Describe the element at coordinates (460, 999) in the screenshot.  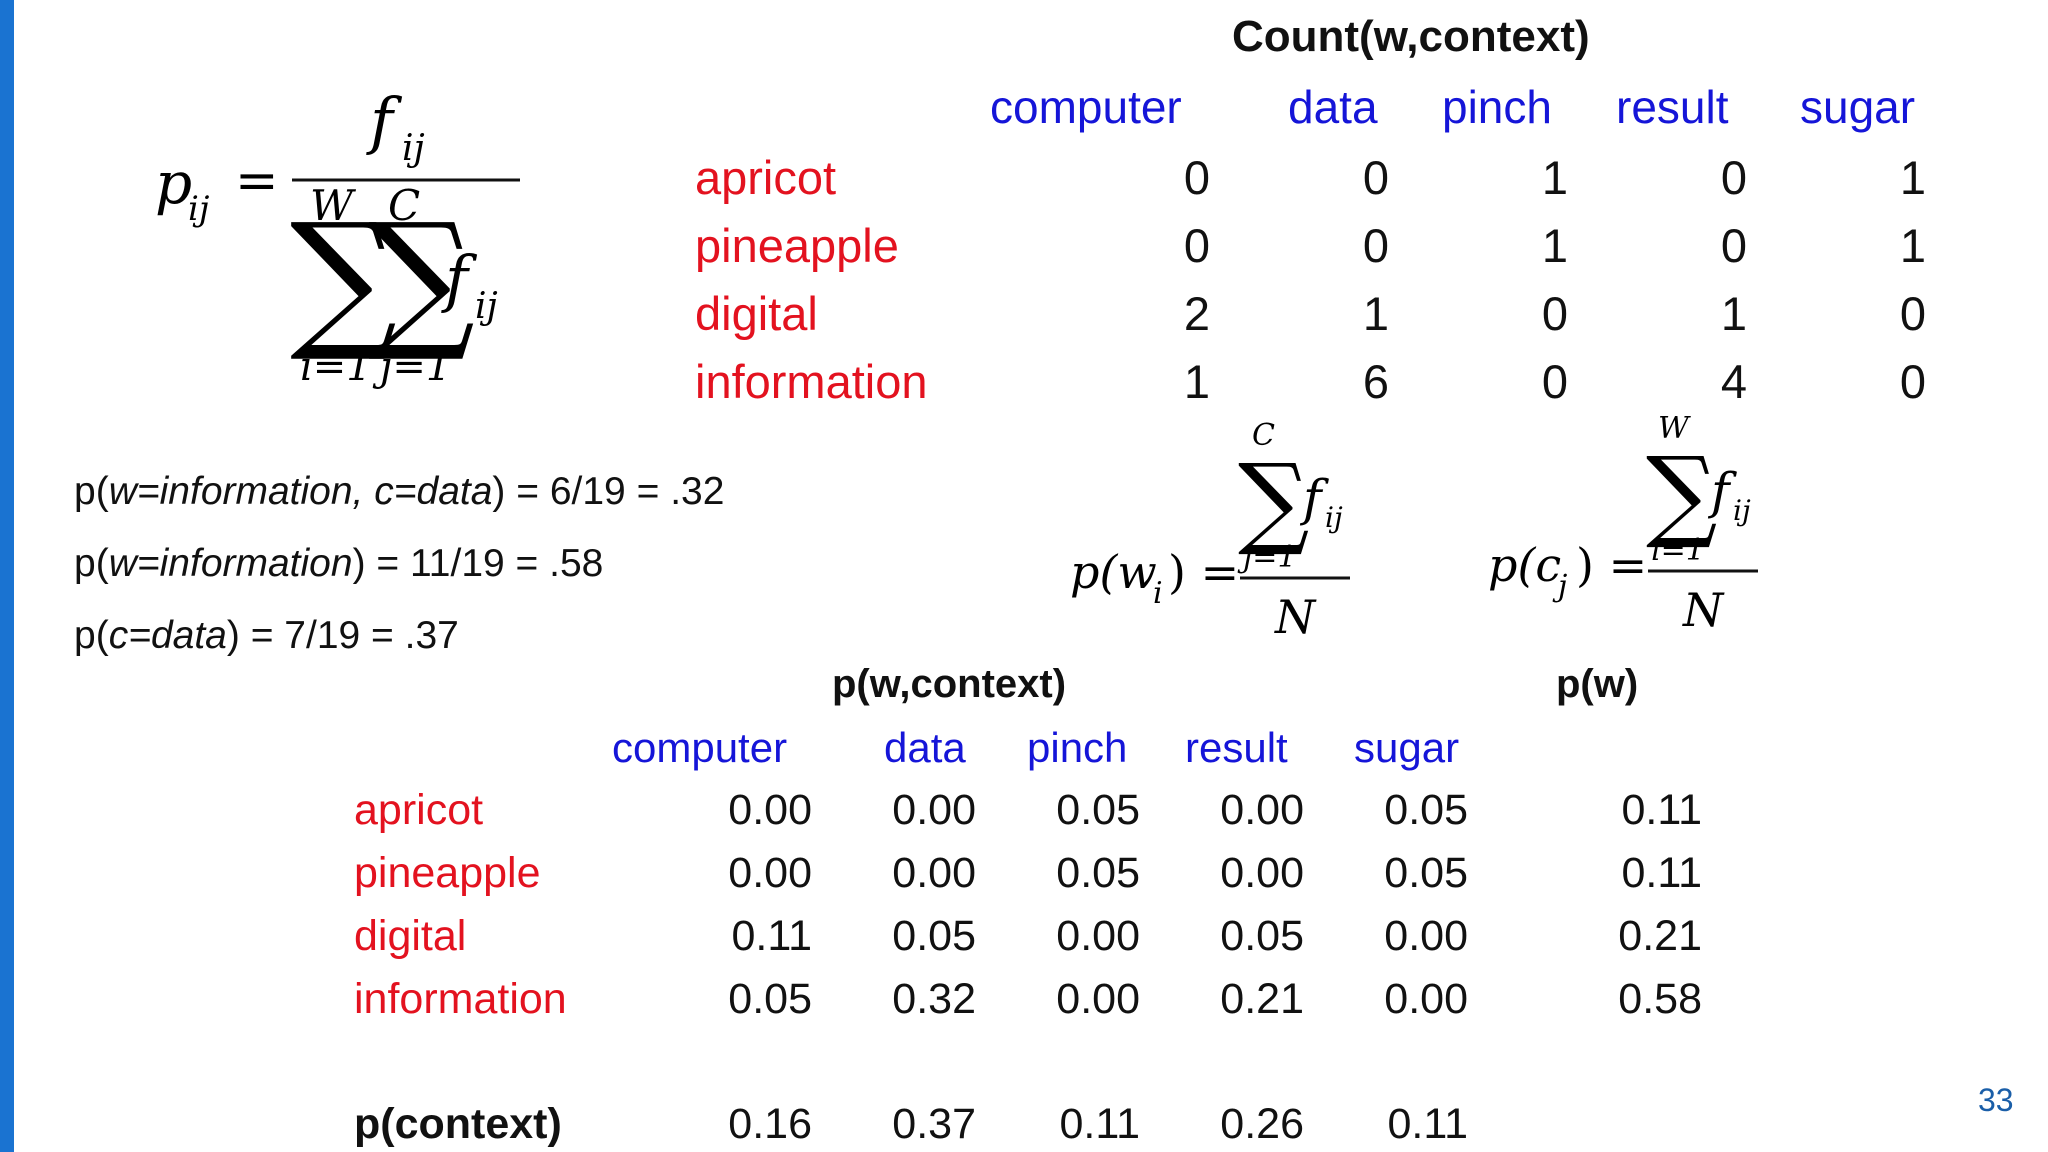
I see `prob-row-label: information` at that location.